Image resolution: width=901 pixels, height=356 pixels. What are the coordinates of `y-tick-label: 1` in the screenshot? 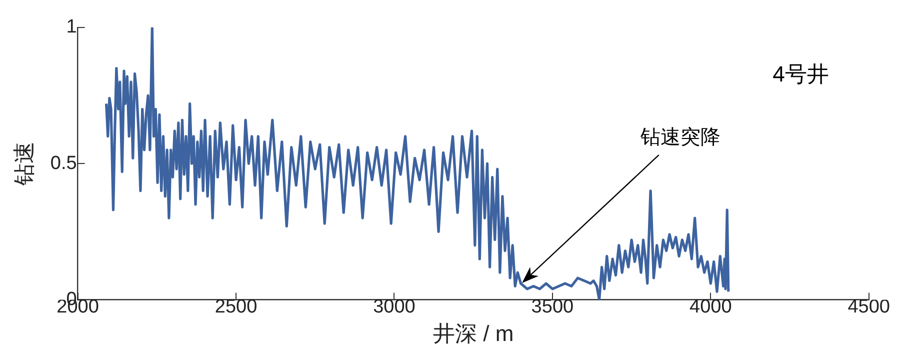 It's located at (71, 27).